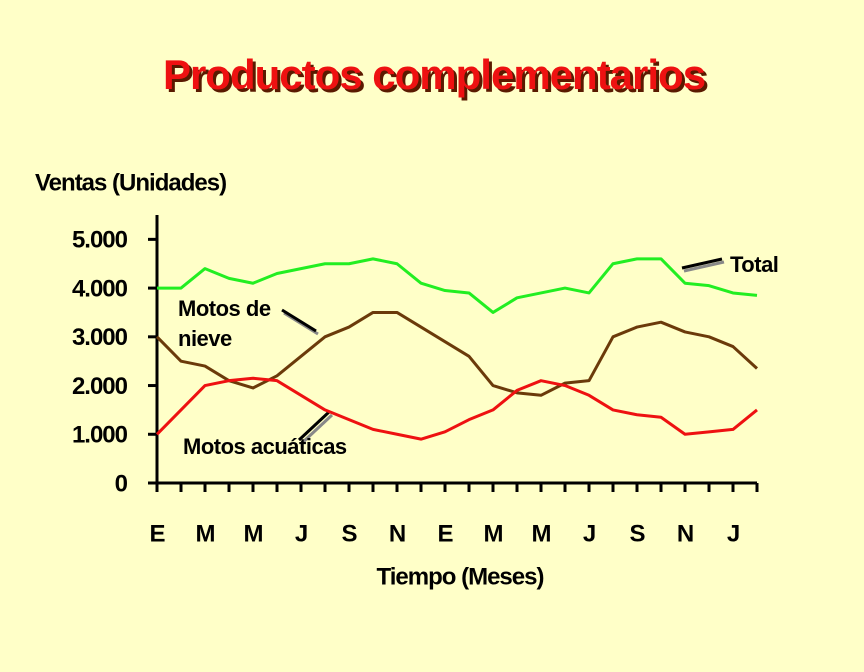 The height and width of the screenshot is (672, 864). I want to click on y-tick-label: 3.000, so click(100, 337).